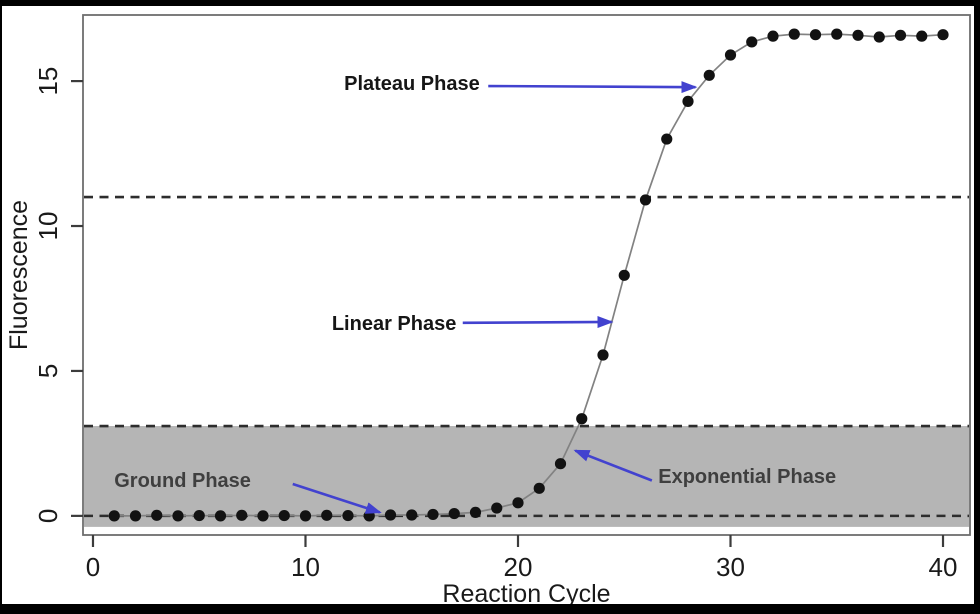  Describe the element at coordinates (412, 84) in the screenshot. I see `plateau-phase-label: Plateau Phase` at that location.